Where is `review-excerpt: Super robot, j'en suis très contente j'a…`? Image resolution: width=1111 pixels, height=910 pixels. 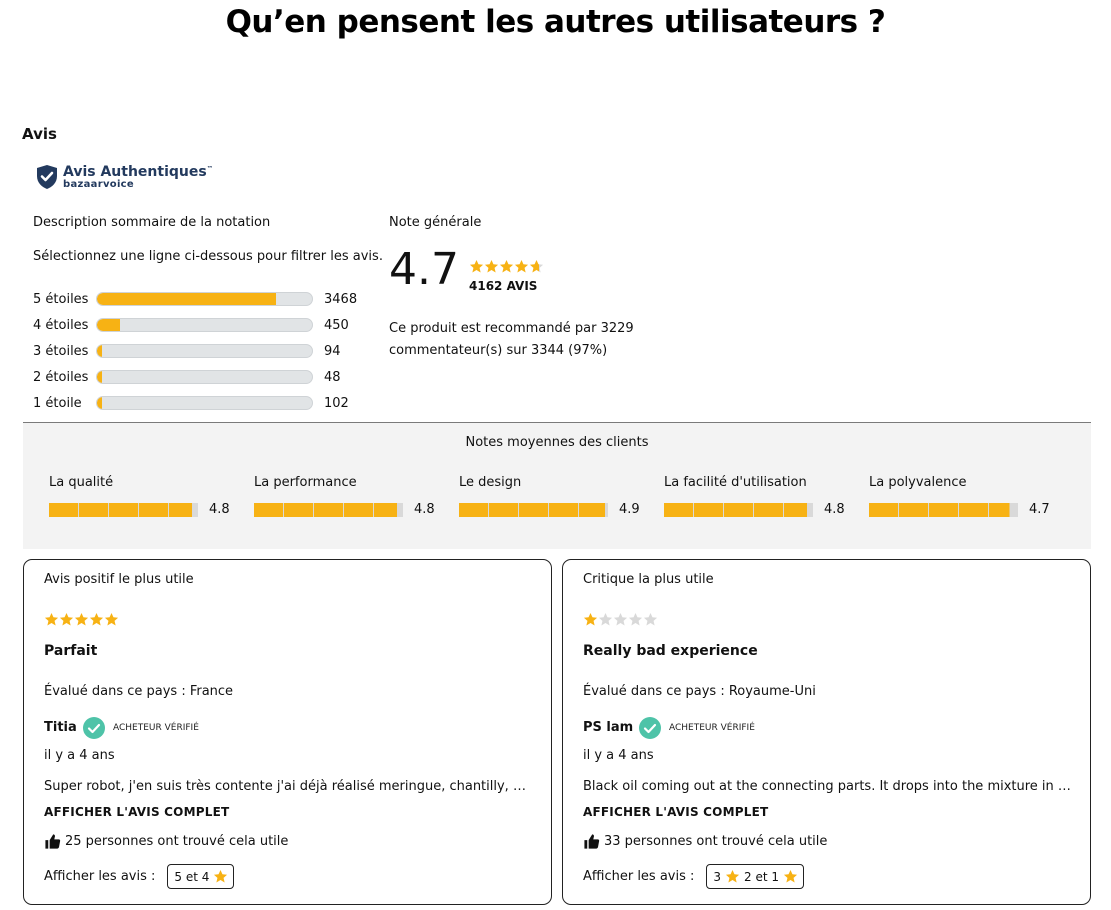
review-excerpt: Super robot, j'en suis très contente j'a… is located at coordinates (289, 786).